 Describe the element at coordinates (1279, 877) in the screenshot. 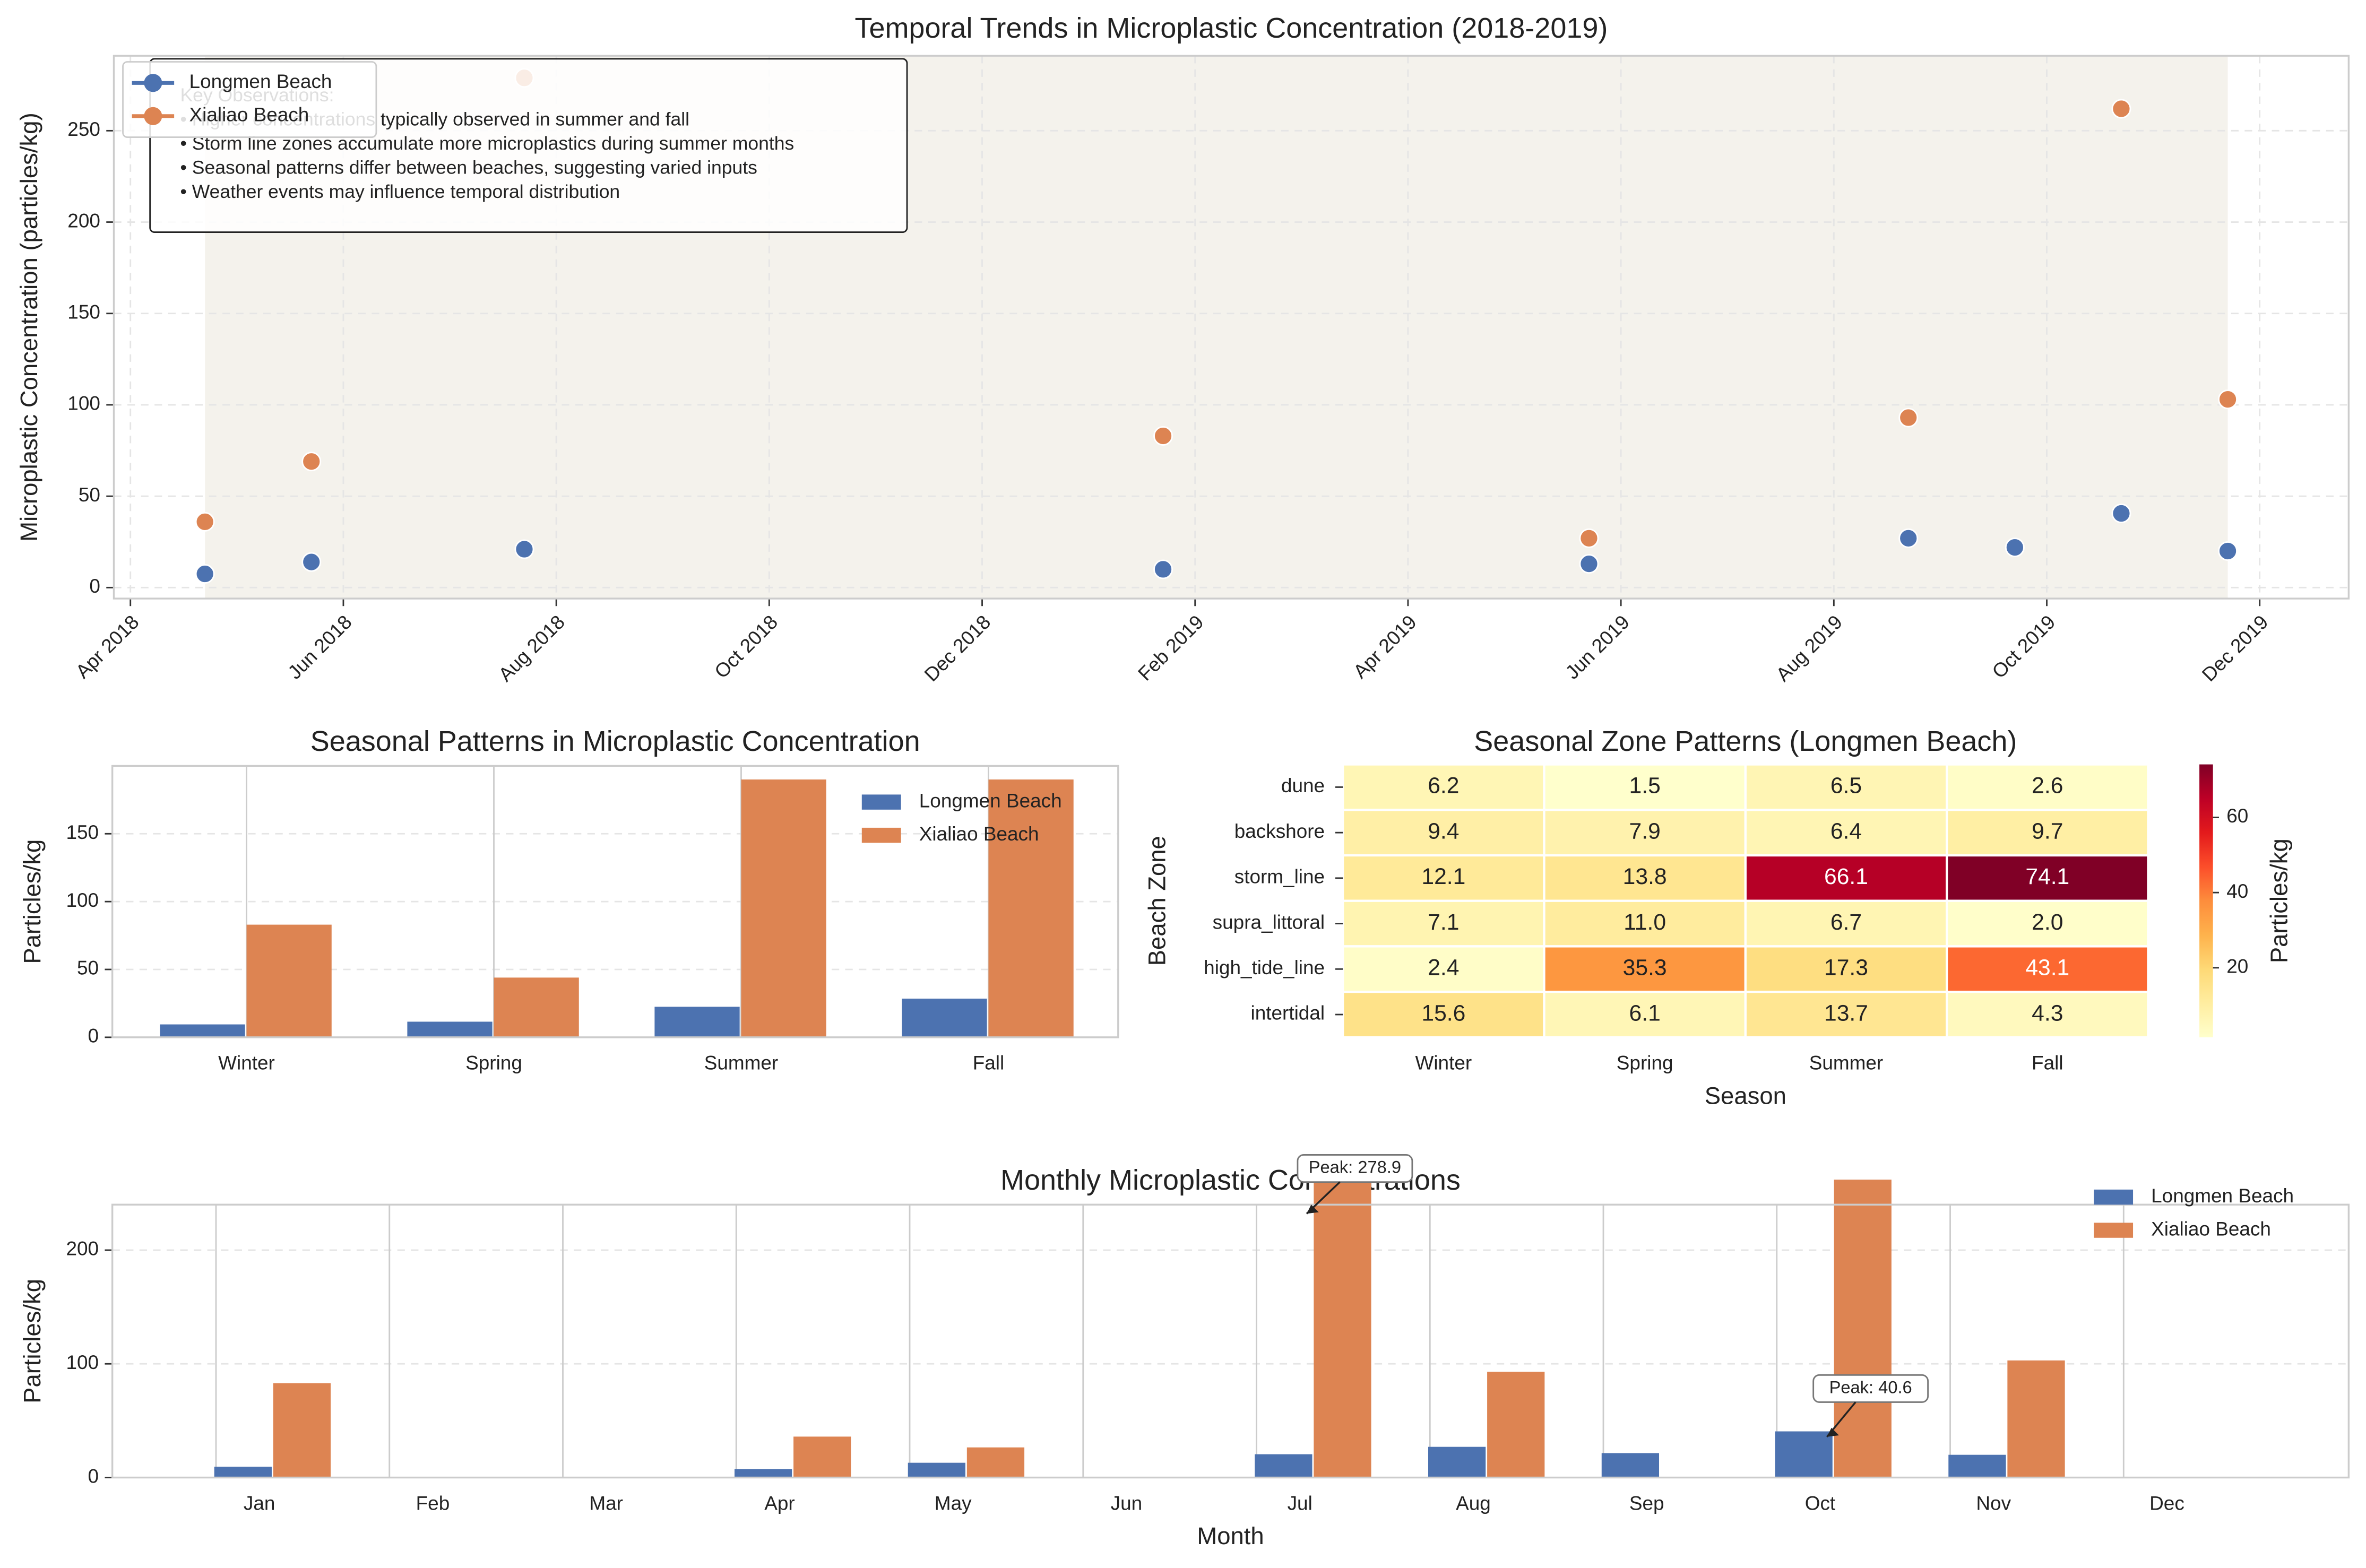

I see `y-tick-label: storm_line` at that location.